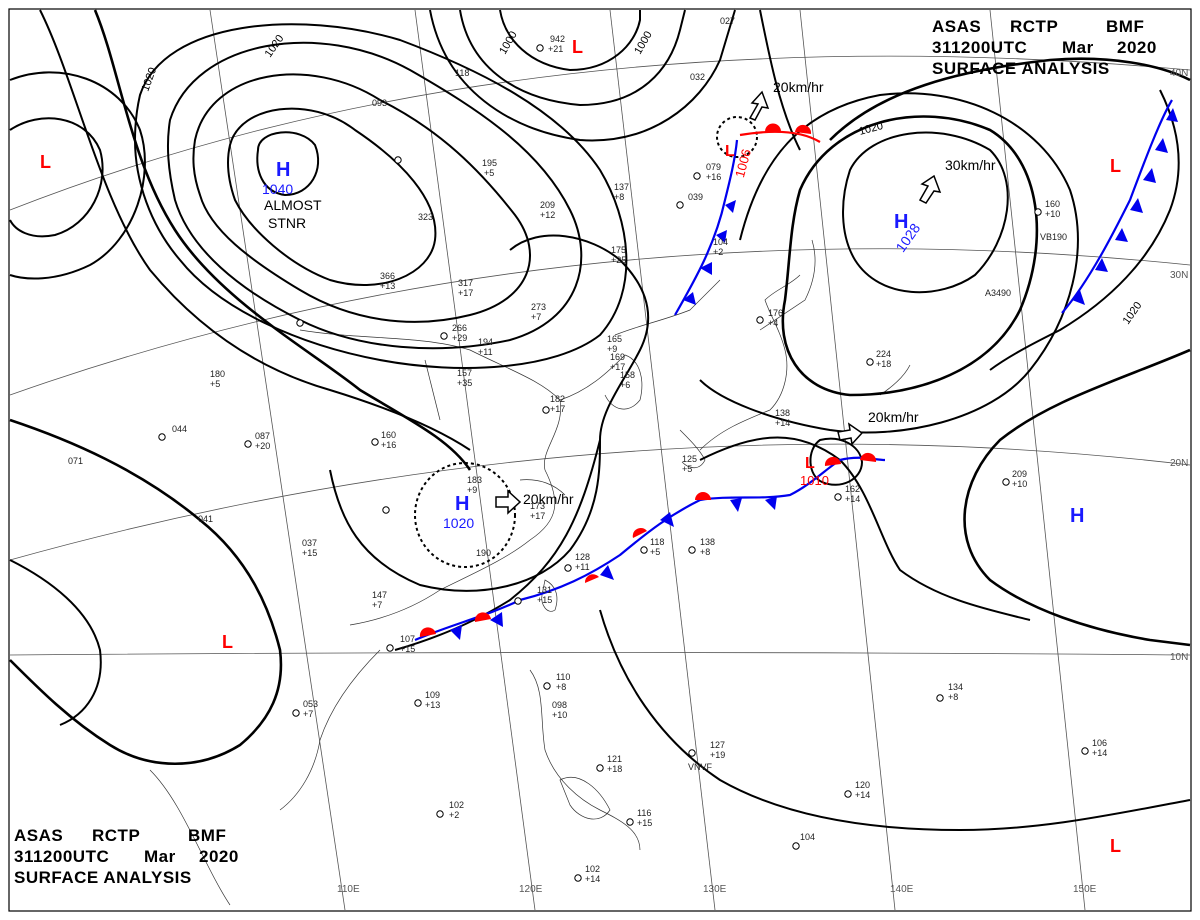 The image size is (1200, 920). I want to click on station-value: 195, so click(489, 163).